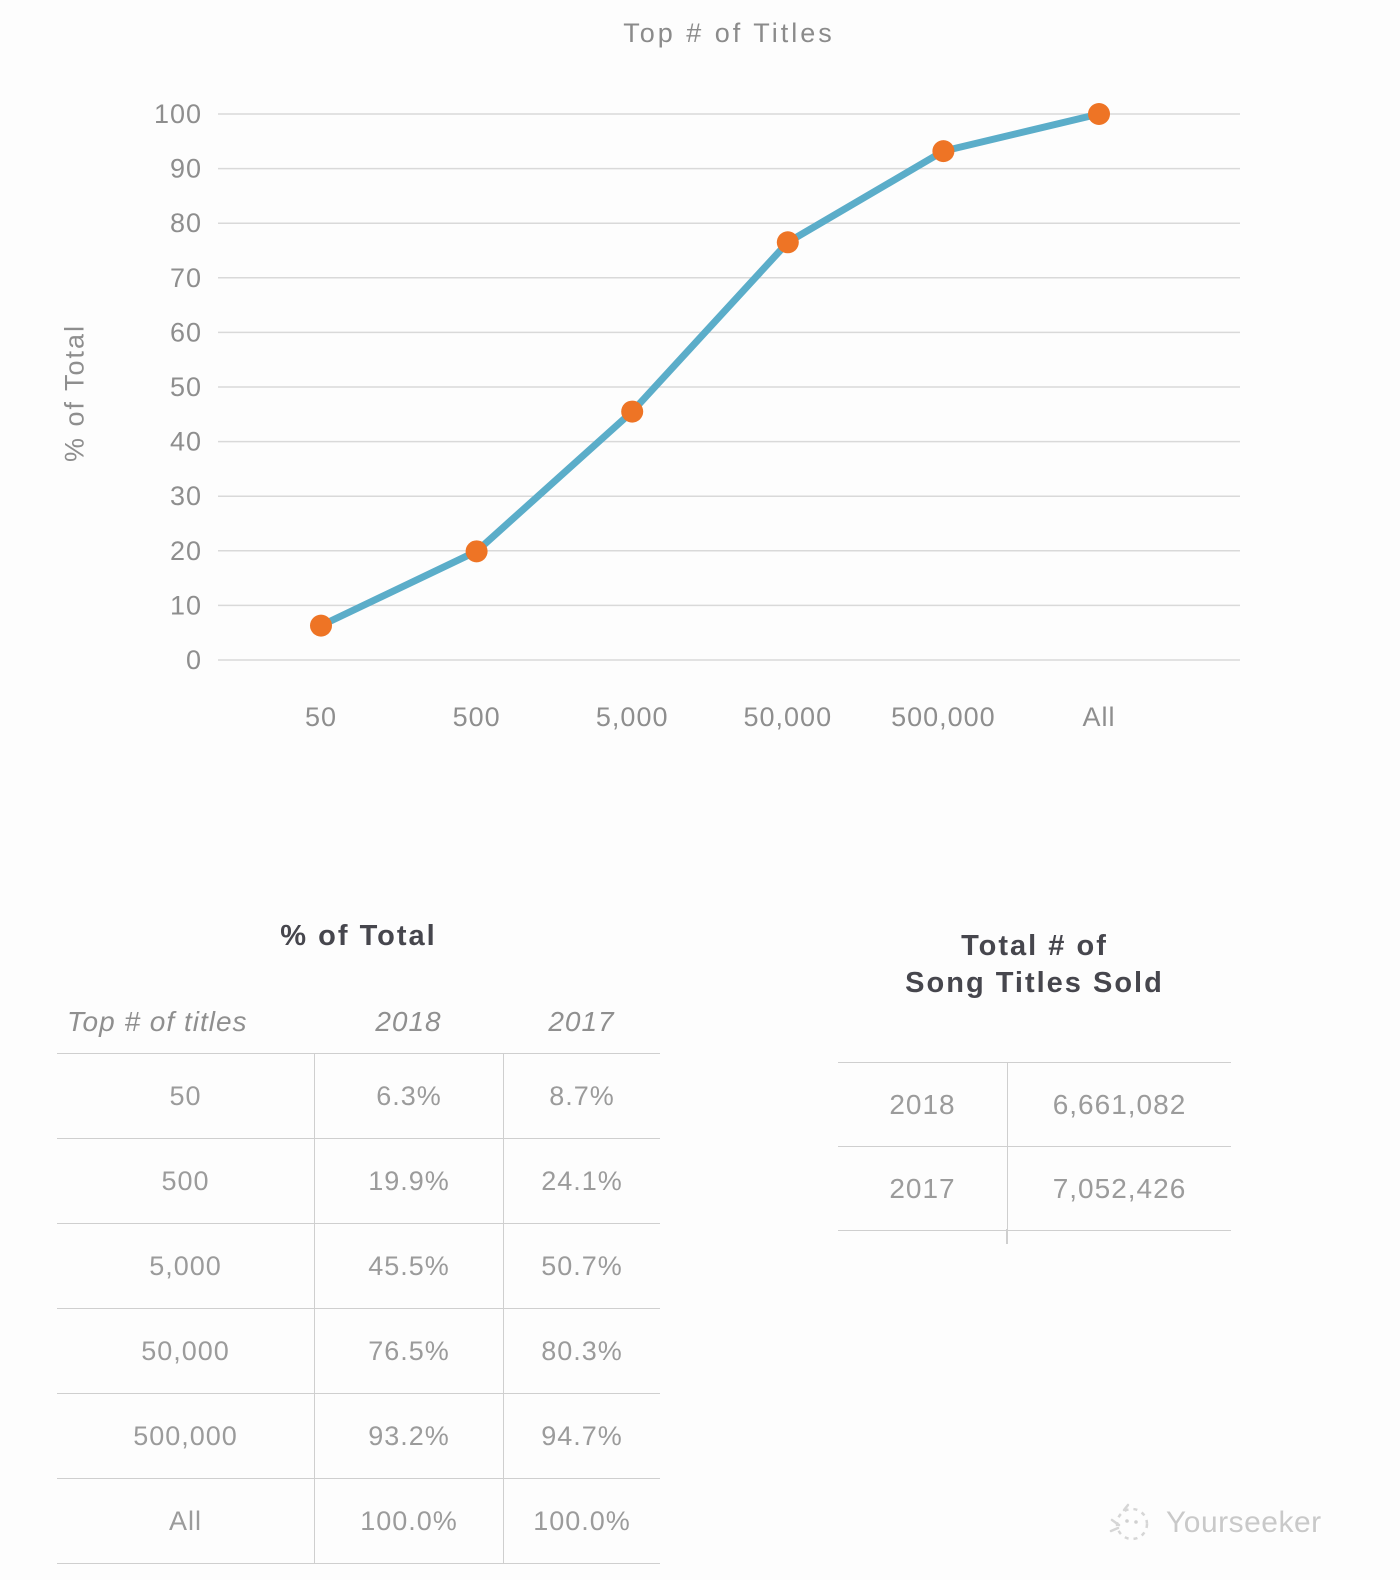 The height and width of the screenshot is (1580, 1400). I want to click on watermark-text: Yourseeker, so click(1244, 1522).